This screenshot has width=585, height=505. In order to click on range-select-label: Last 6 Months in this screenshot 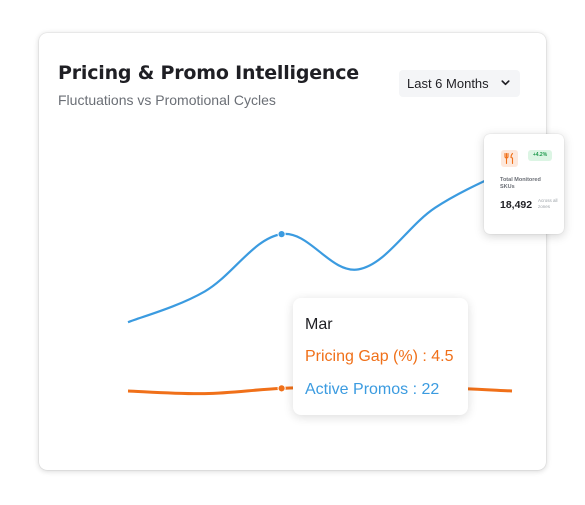, I will do `click(448, 83)`.